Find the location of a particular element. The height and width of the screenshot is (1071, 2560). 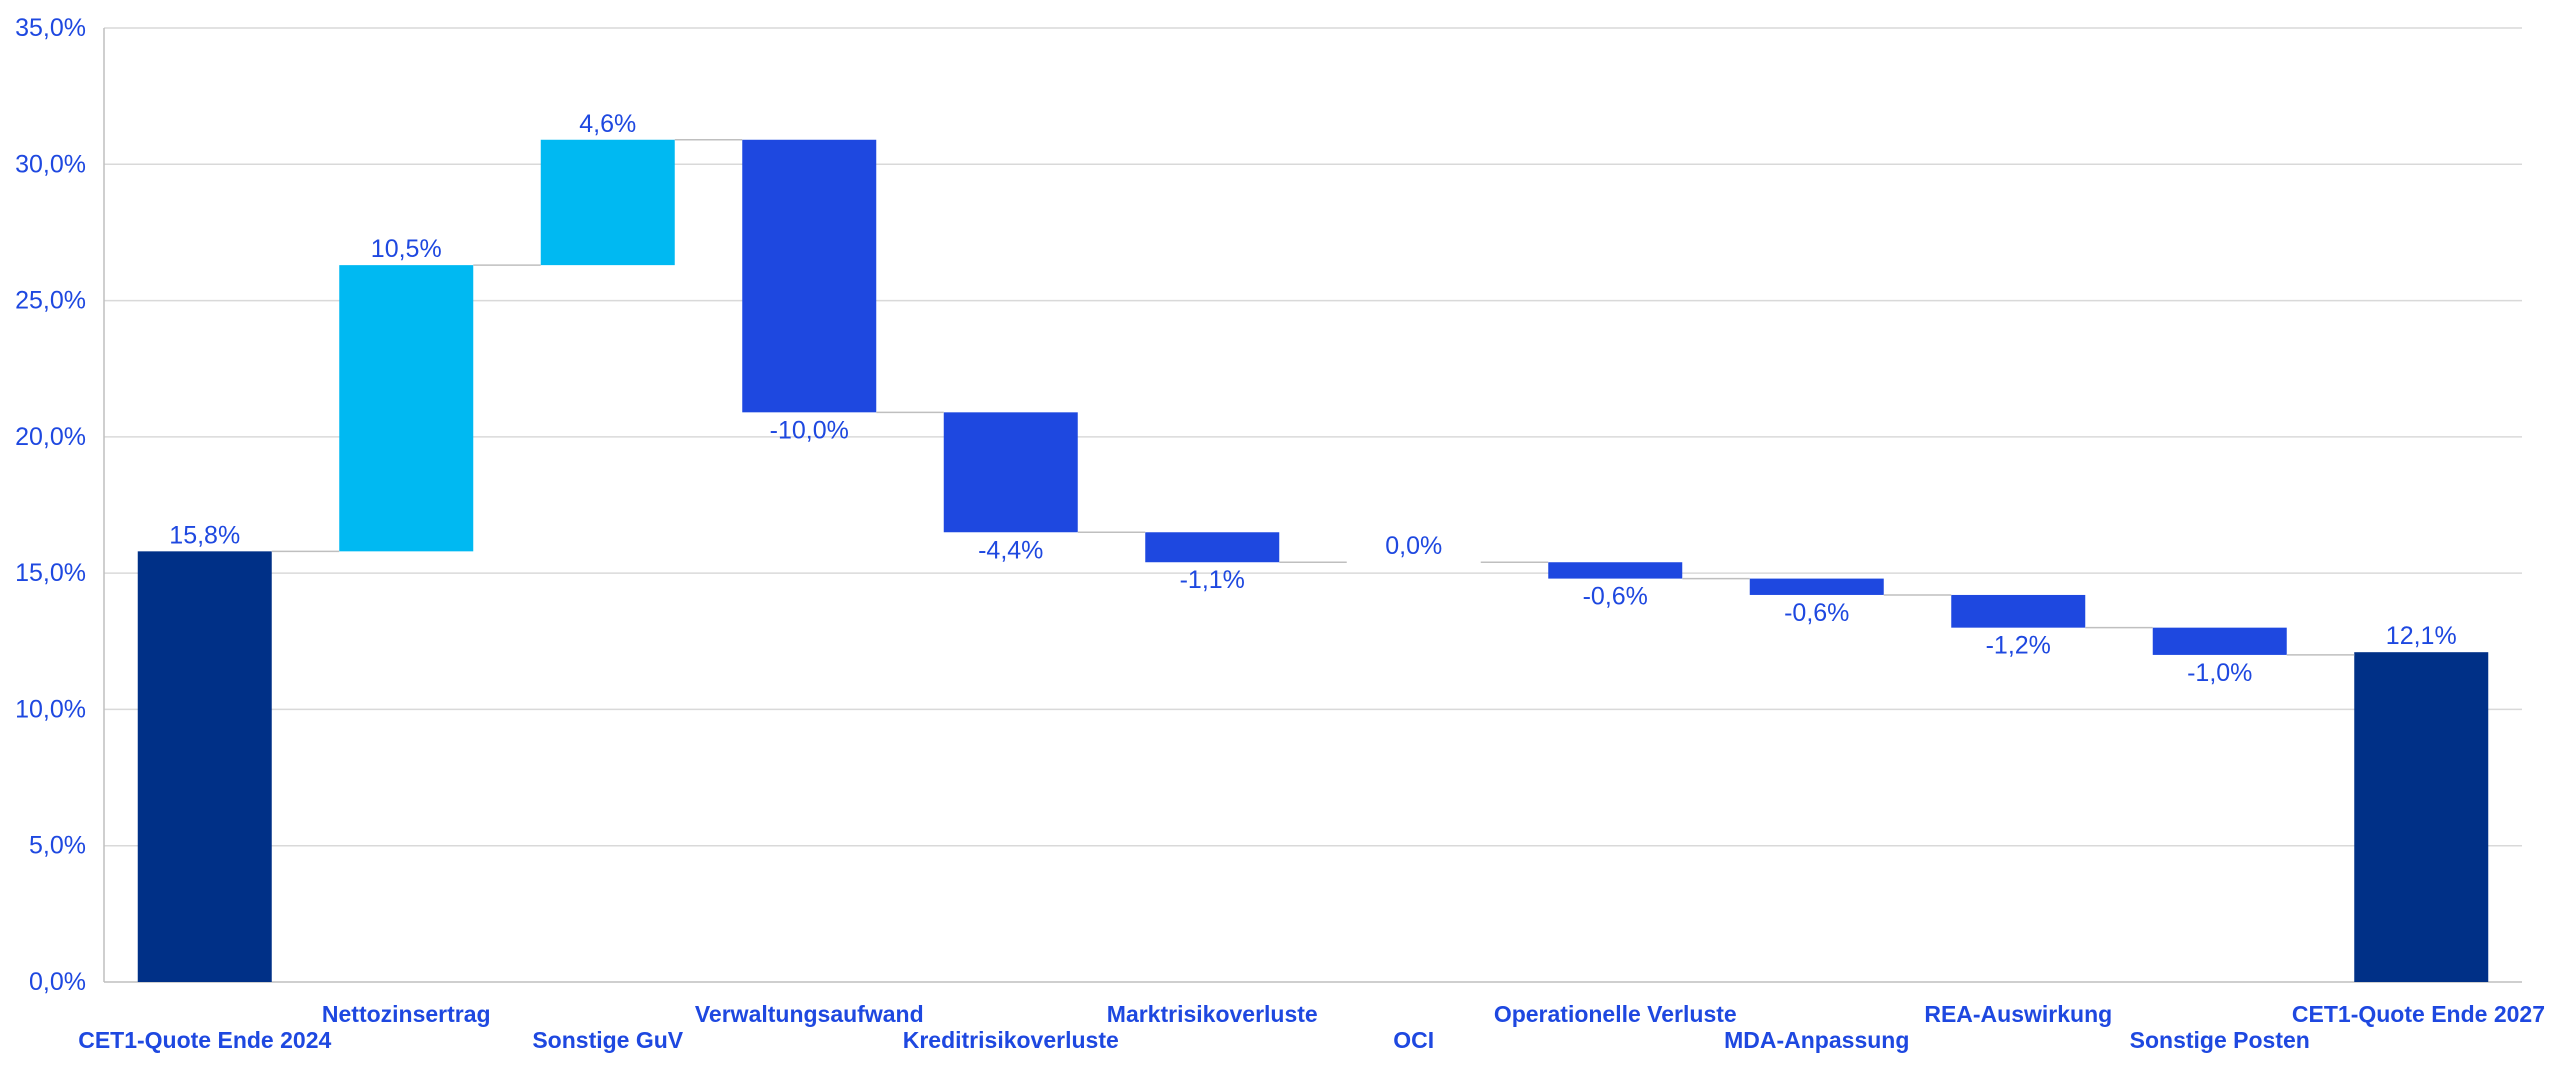

category-label: OCI is located at coordinates (1413, 1040).